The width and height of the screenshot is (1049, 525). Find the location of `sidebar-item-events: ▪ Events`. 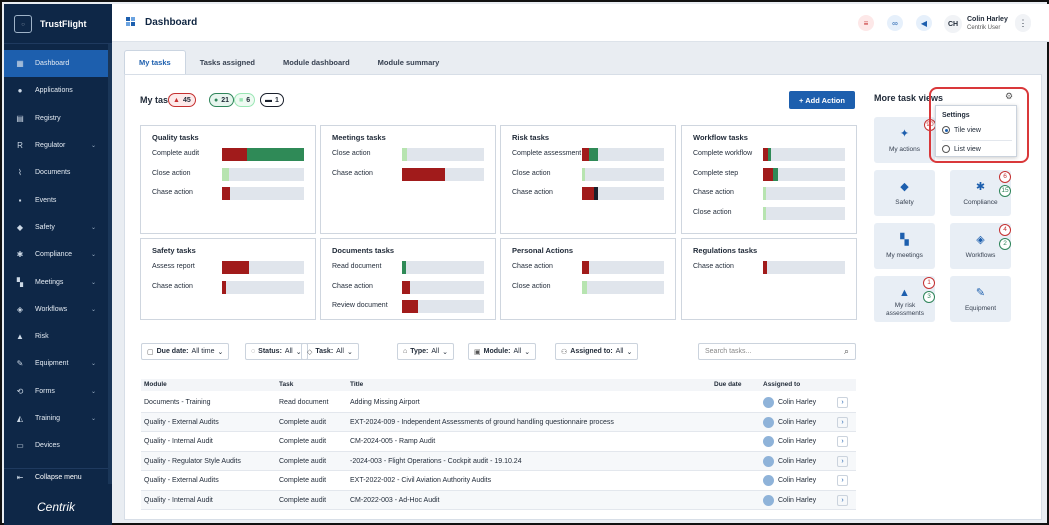

sidebar-item-events: ▪ Events is located at coordinates (56, 199).